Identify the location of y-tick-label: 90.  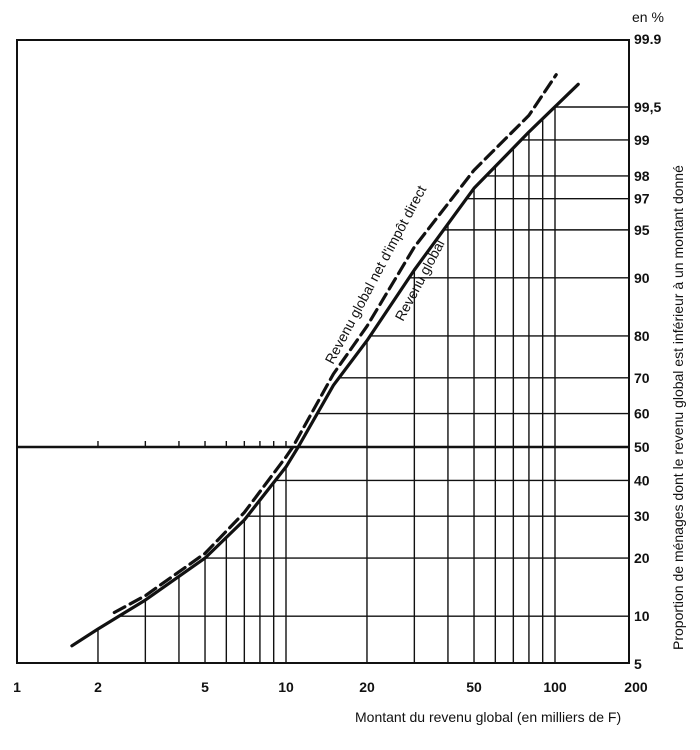
(642, 278).